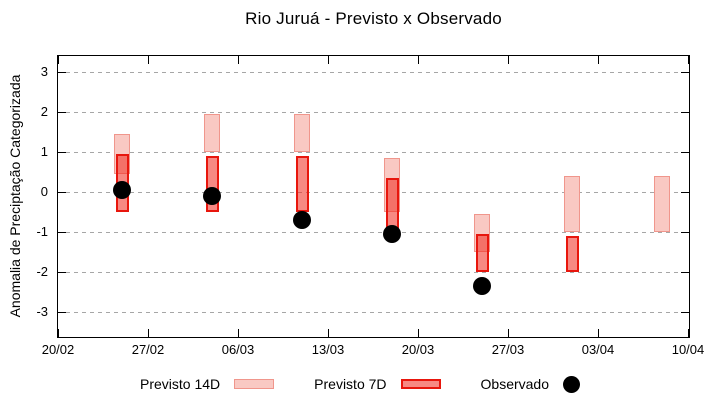 Image resolution: width=720 pixels, height=400 pixels. What do you see at coordinates (571, 384) in the screenshot?
I see `legend-swatch-observado-dot` at bounding box center [571, 384].